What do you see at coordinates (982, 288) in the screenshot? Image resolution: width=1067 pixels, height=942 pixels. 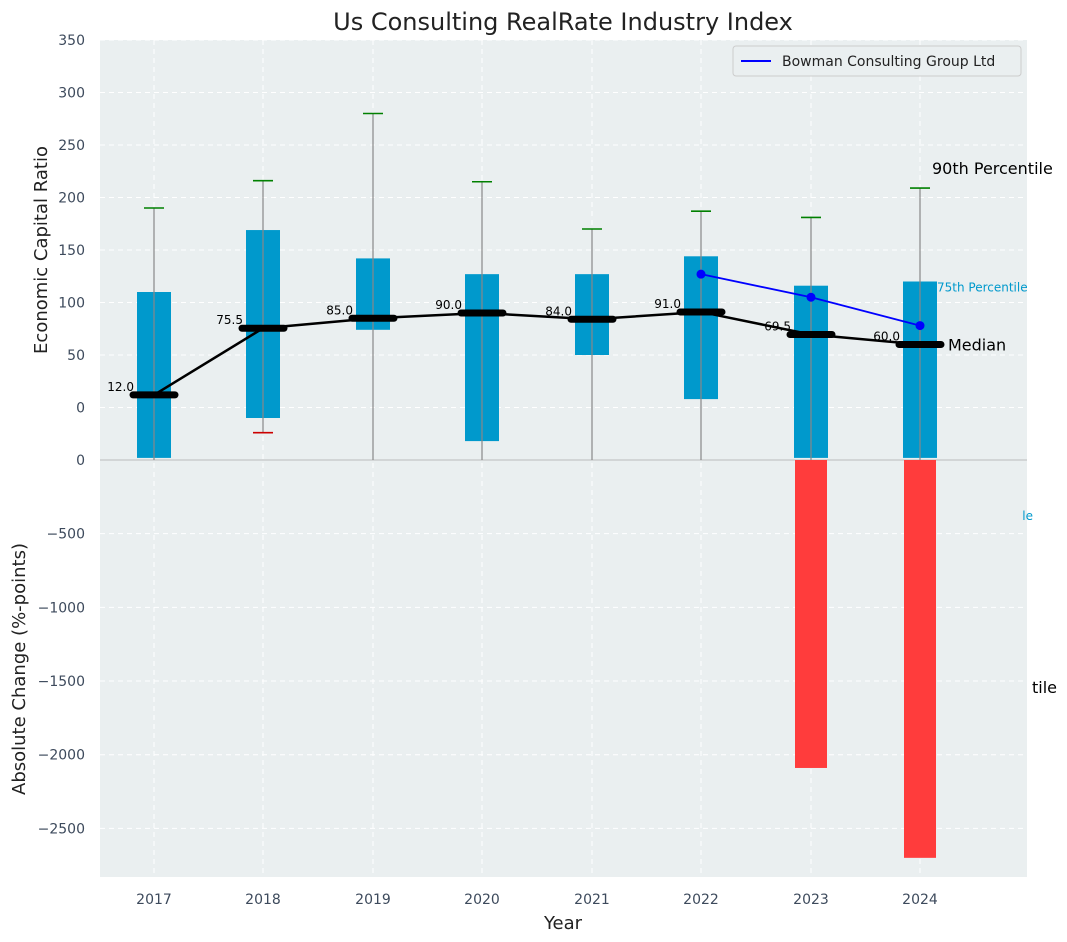 I see `p75-annotation: 75th Percentile` at bounding box center [982, 288].